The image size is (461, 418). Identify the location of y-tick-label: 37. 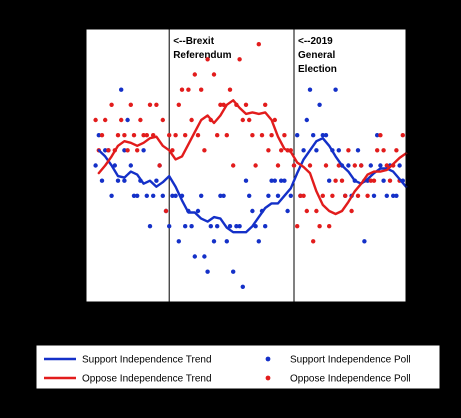
(73, 302).